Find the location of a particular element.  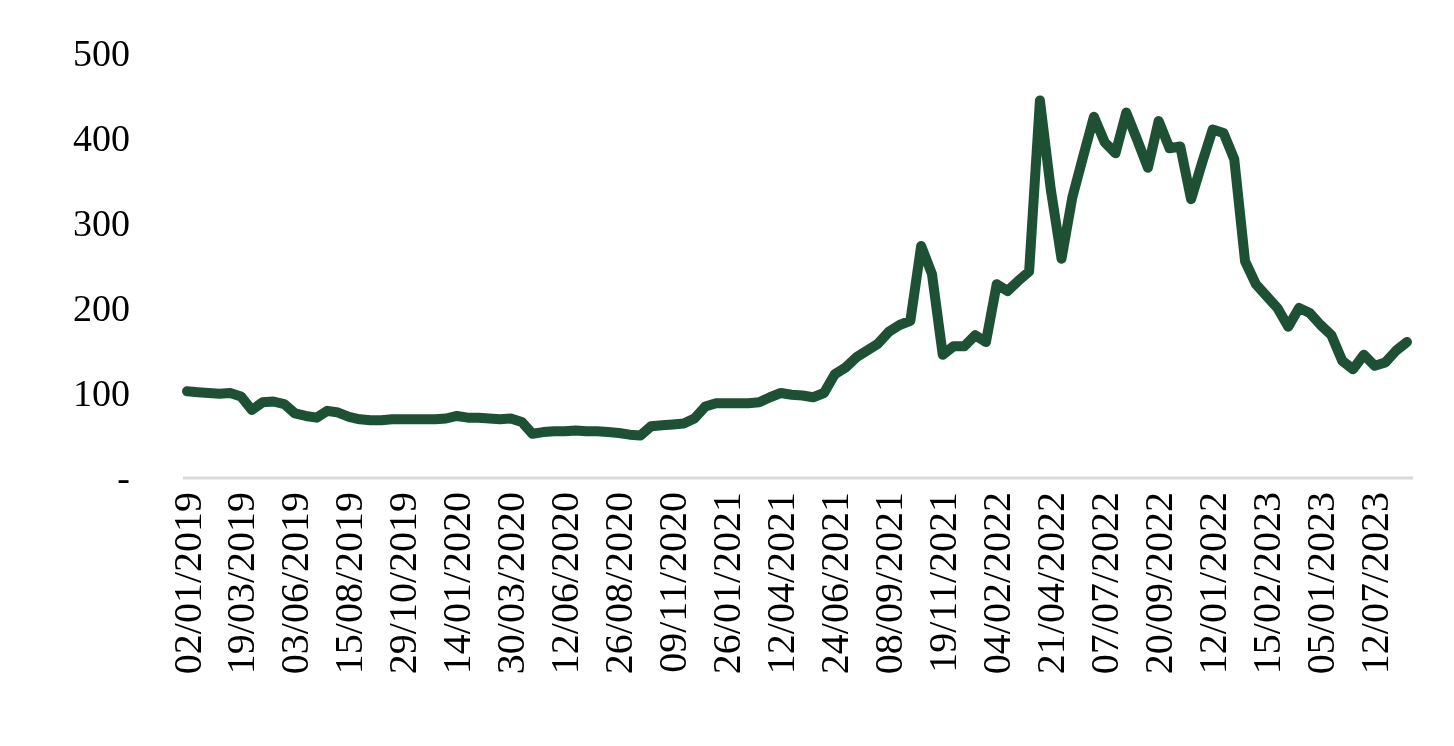

y-tick-label: 100 is located at coordinates (101, 393).